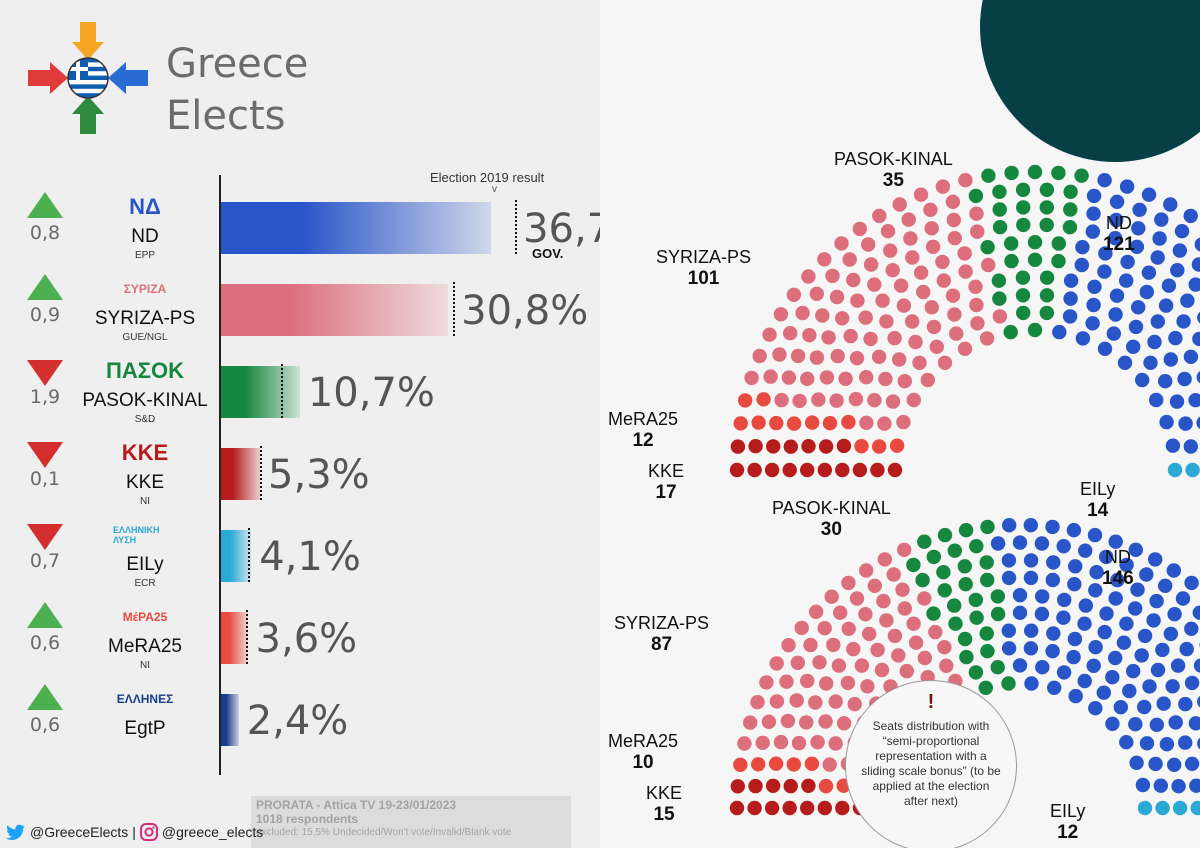 Image resolution: width=1200 pixels, height=848 pixels. Describe the element at coordinates (664, 804) in the screenshot. I see `h2-label-kke: KKE 15` at that location.